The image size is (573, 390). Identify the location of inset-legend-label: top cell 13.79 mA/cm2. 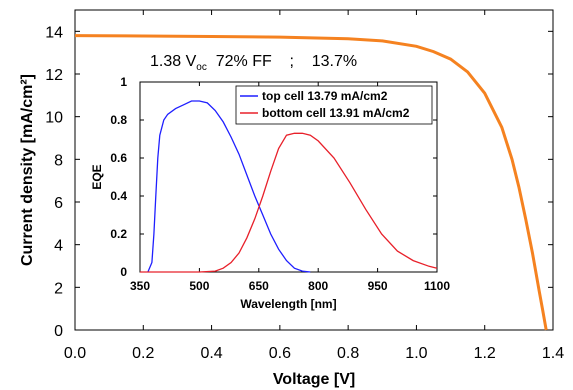
(325, 96).